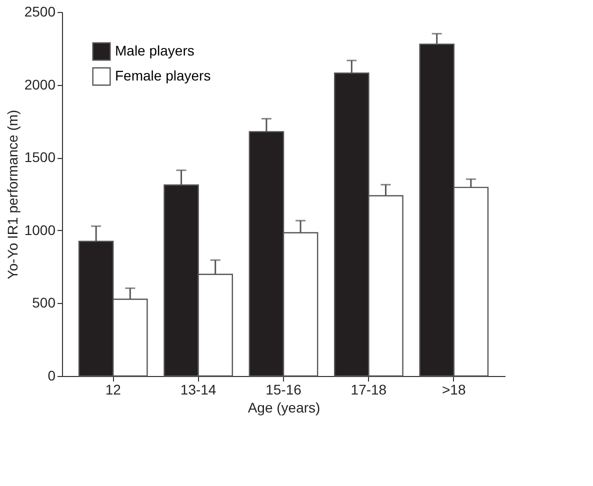 This screenshot has height=486, width=593. What do you see at coordinates (113, 390) in the screenshot?
I see `x-tick-label: 12` at bounding box center [113, 390].